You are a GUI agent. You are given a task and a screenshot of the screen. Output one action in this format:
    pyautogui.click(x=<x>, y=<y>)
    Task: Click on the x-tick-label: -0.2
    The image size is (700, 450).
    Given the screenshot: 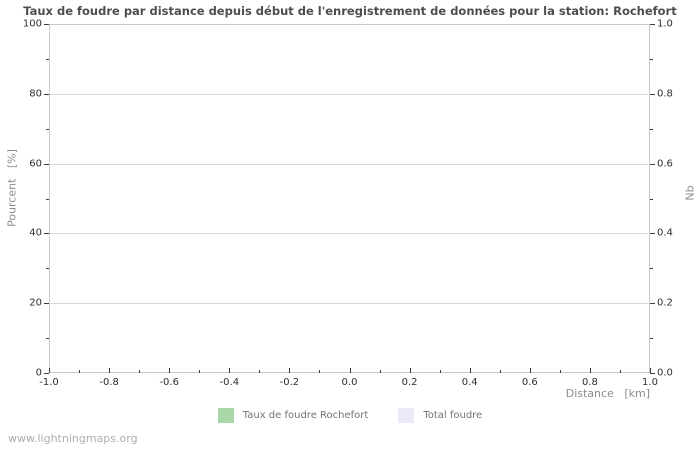 What is the action you would take?
    pyautogui.click(x=289, y=382)
    